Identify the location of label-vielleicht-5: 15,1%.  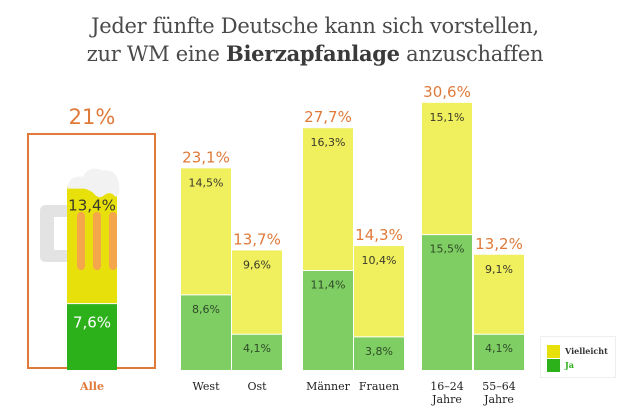
(447, 117).